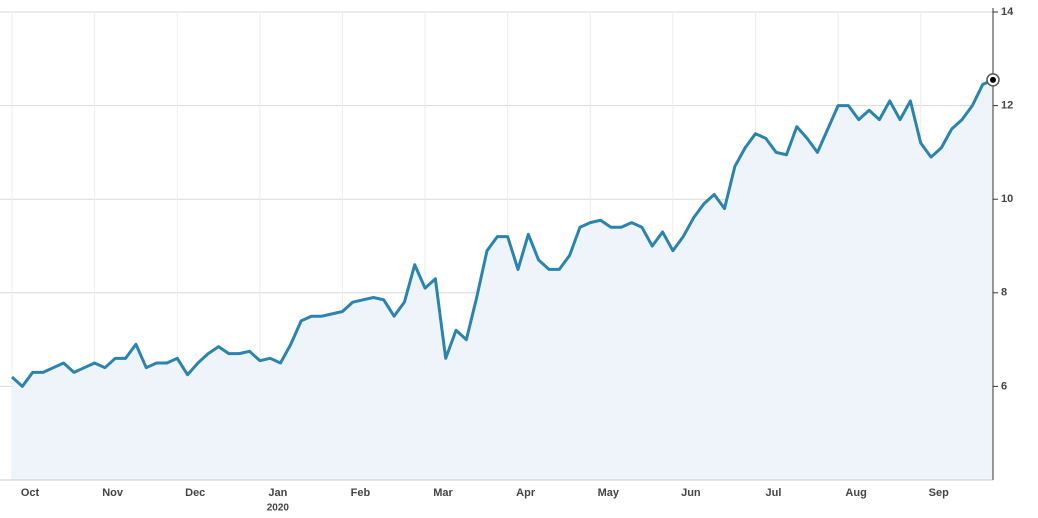  Describe the element at coordinates (526, 493) in the screenshot. I see `x-tick-label: Apr` at that location.